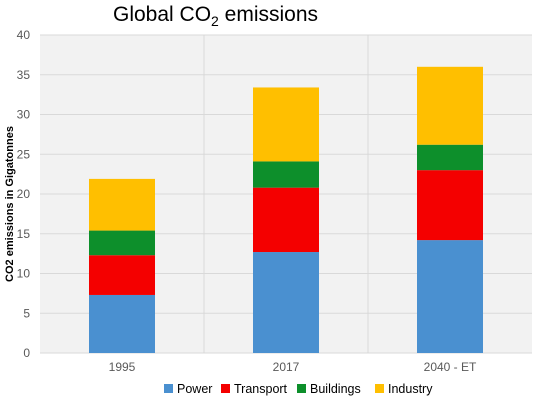 The height and width of the screenshot is (400, 534). I want to click on y-tick-label: 35, so click(24, 75).